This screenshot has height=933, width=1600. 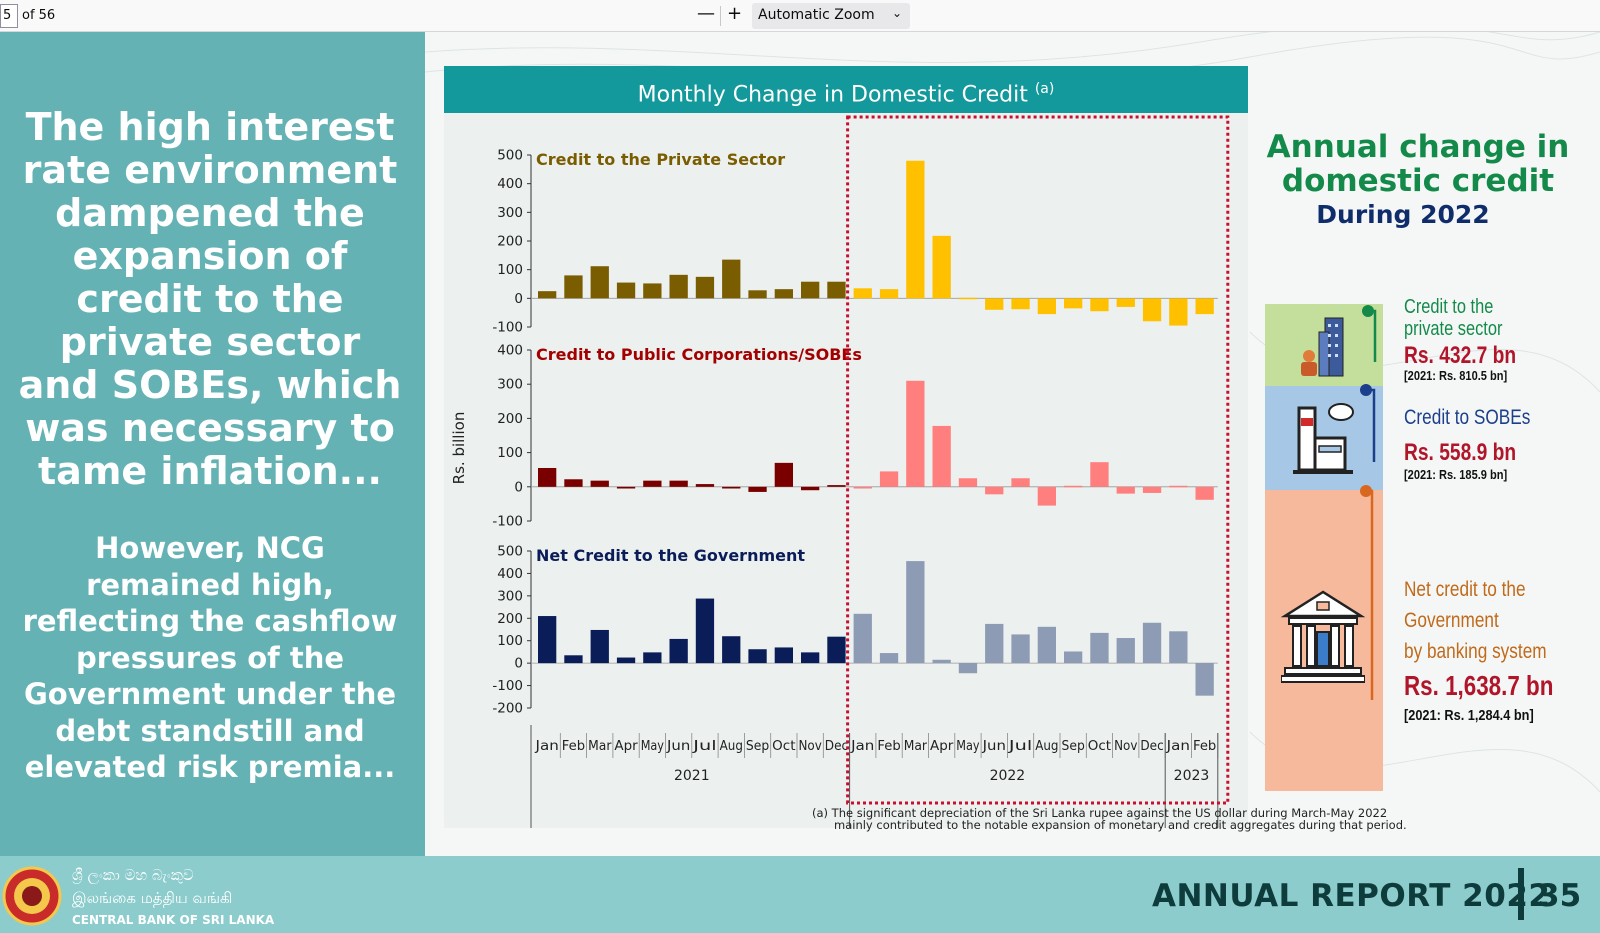 I want to click on factory-icon, so click(x=1323, y=438).